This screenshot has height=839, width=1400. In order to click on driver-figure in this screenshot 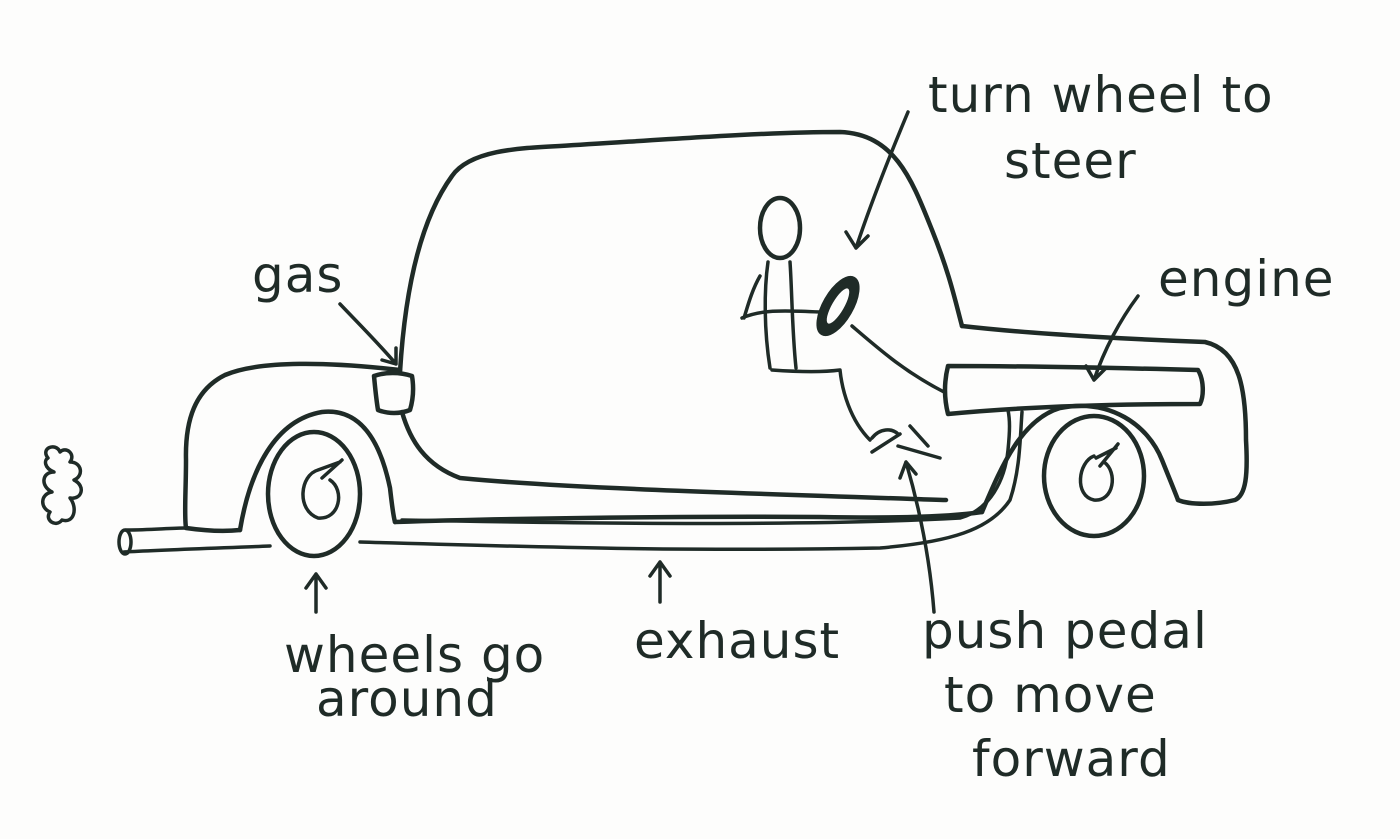, I will do `click(806, 318)`.